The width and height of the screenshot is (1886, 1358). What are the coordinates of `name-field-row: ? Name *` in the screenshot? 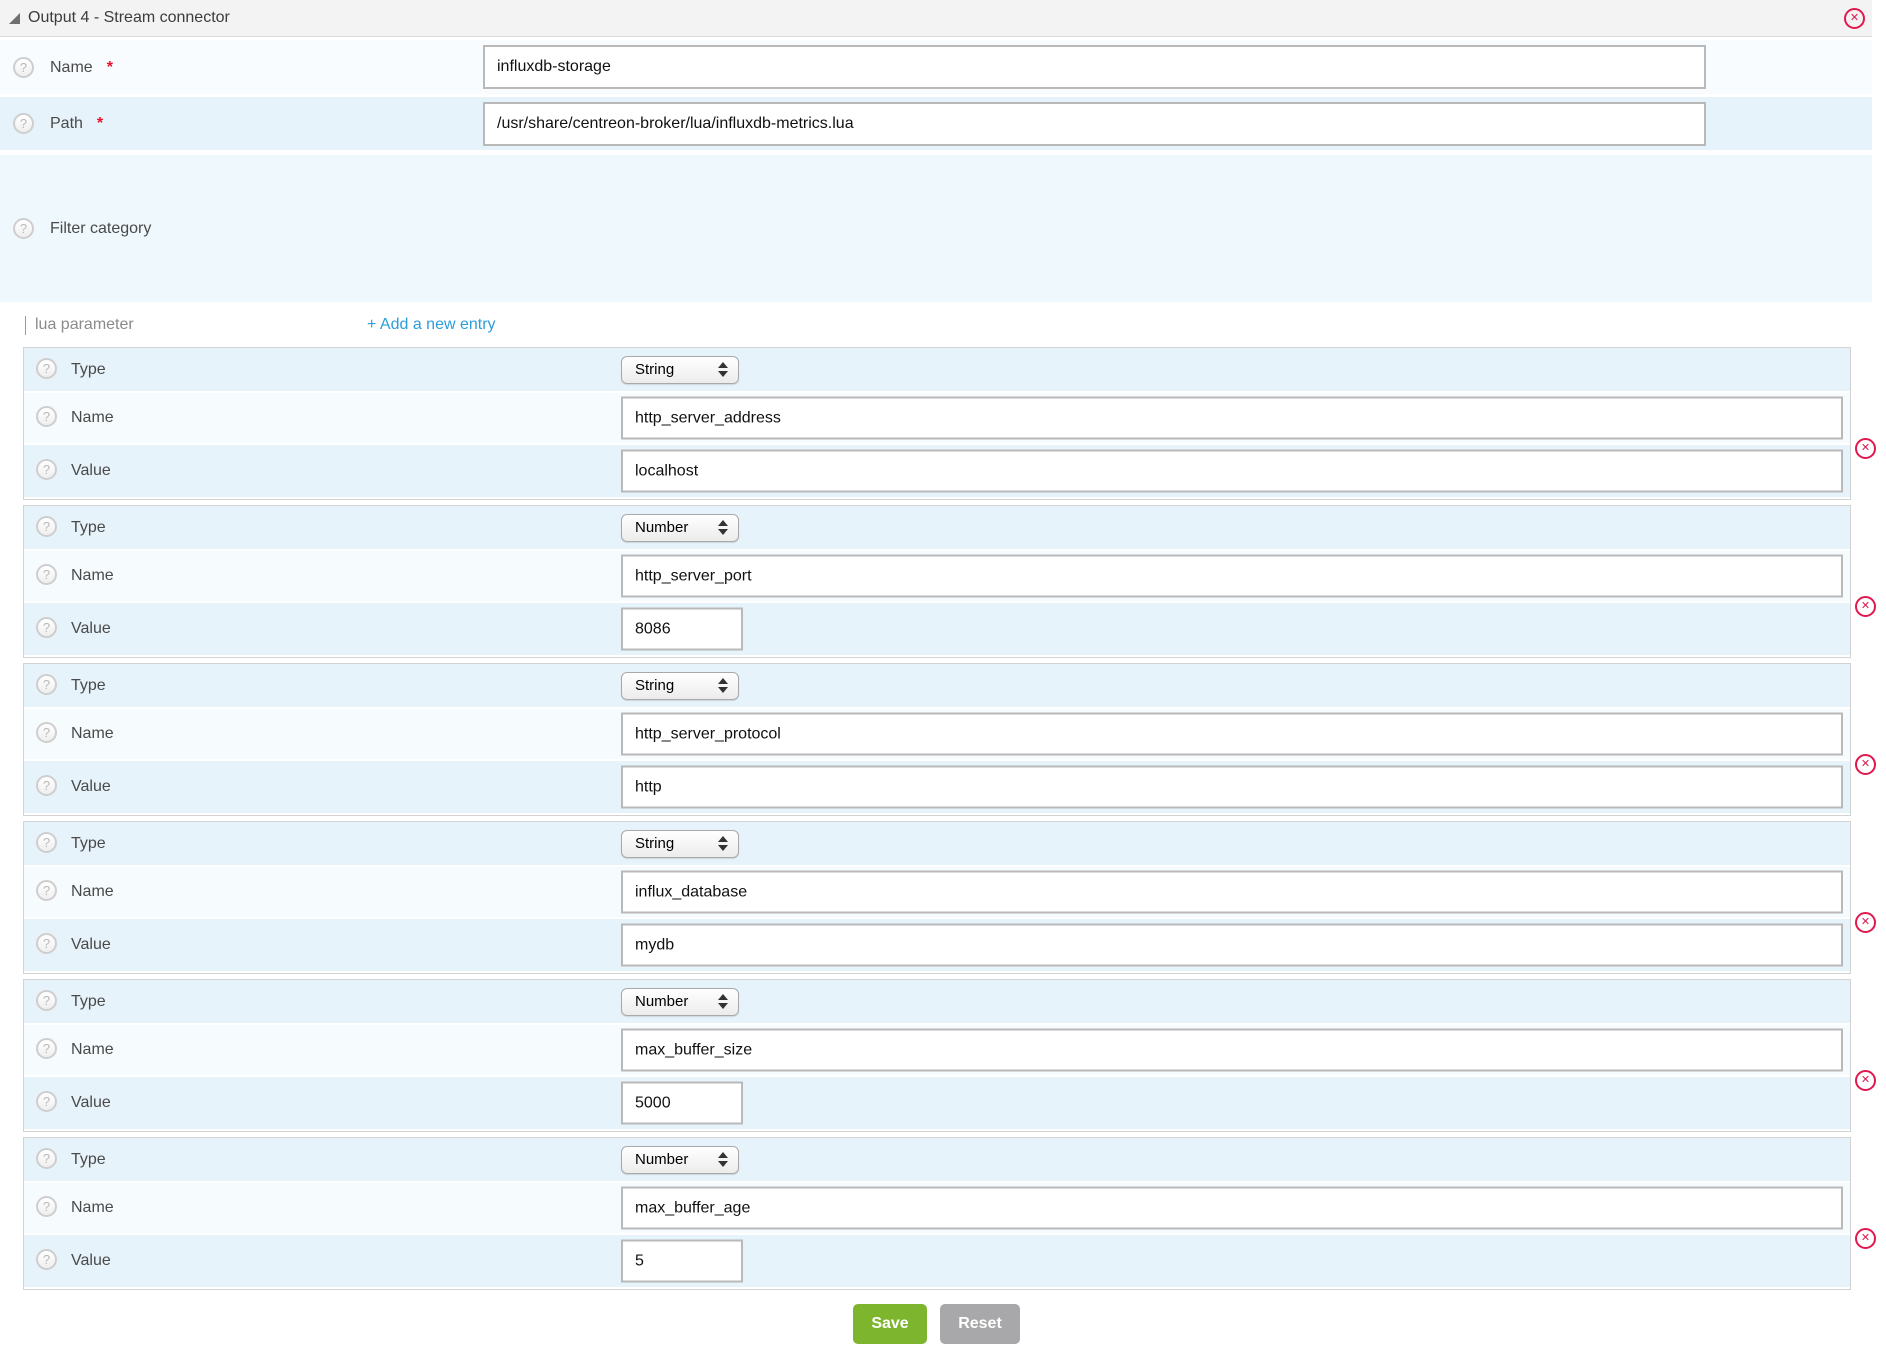 It's located at (936, 67).